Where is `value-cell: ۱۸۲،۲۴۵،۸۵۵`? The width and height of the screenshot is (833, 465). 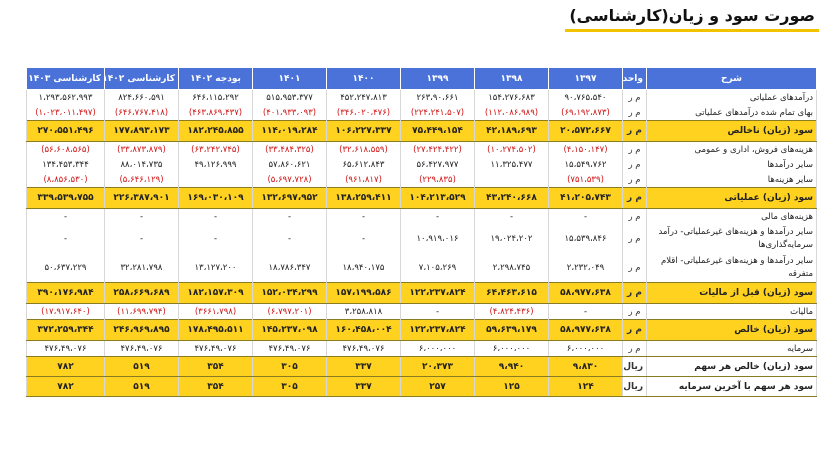
value-cell: ۱۸۲،۲۴۵،۸۵۵ is located at coordinates (215, 131).